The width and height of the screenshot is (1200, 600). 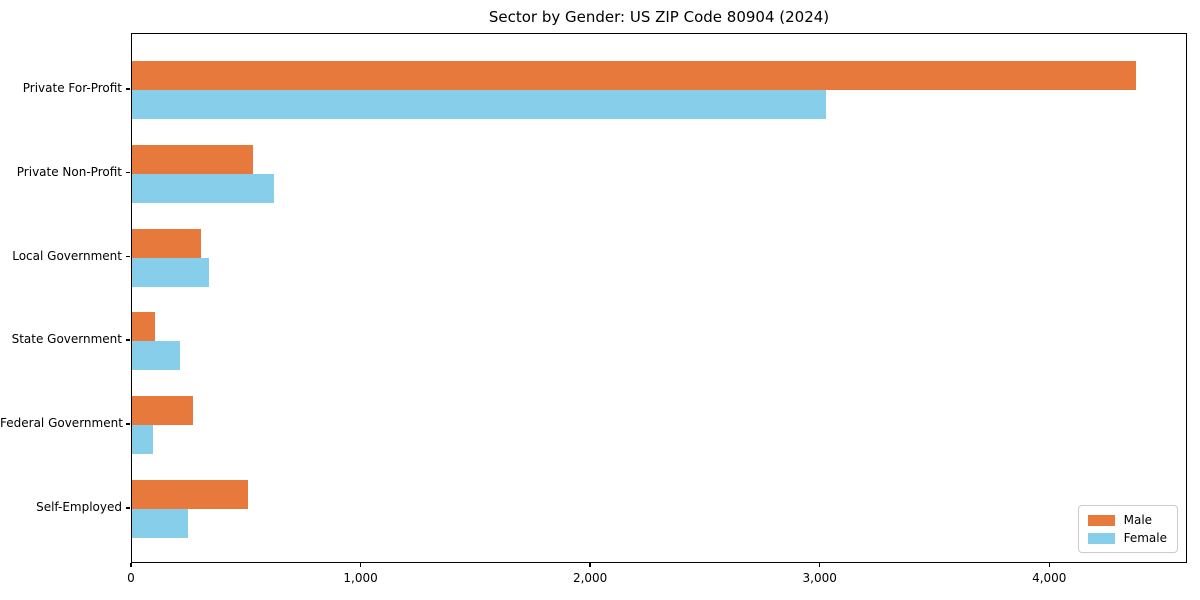 What do you see at coordinates (128, 508) in the screenshot?
I see `ytick-mark-self-employed` at bounding box center [128, 508].